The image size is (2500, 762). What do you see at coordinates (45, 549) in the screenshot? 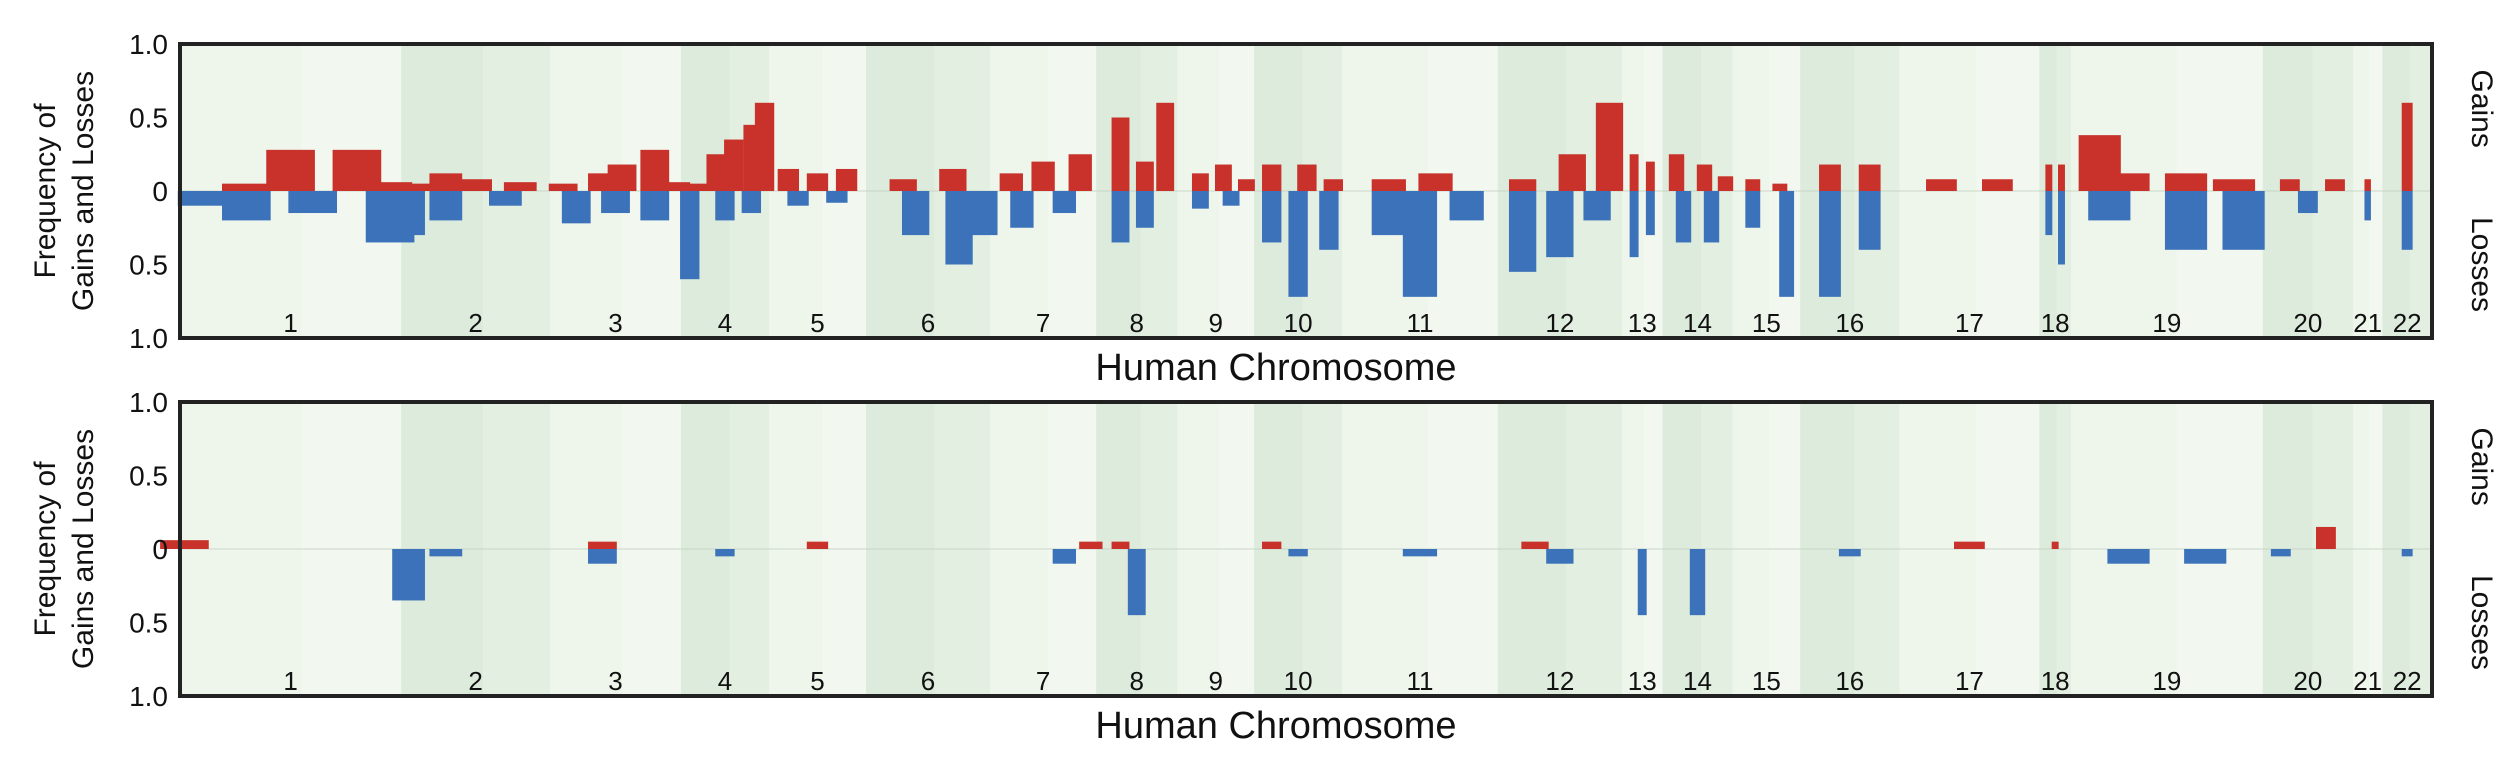
I see `y-axis-label-line1: Frequency of` at bounding box center [45, 549].